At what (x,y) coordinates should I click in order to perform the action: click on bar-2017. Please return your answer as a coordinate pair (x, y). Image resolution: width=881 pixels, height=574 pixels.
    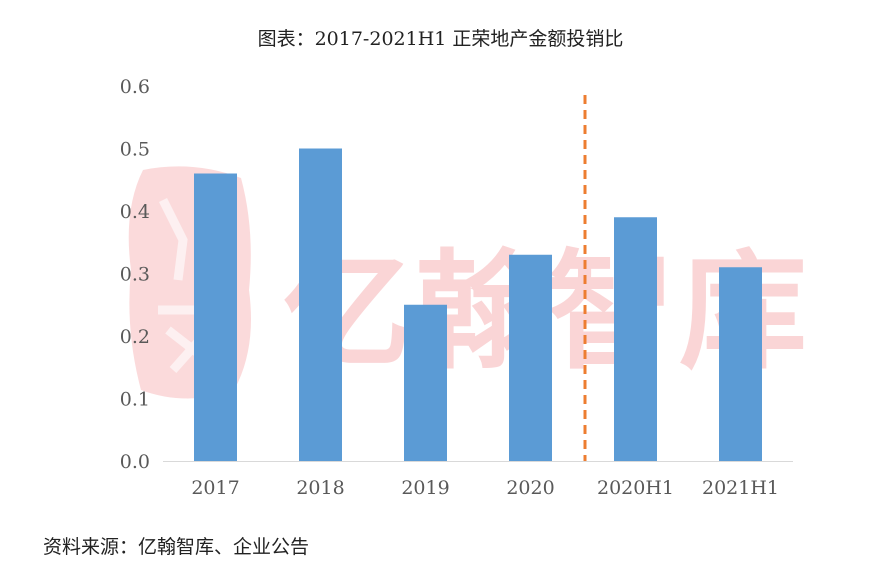
    Looking at the image, I should click on (215, 317).